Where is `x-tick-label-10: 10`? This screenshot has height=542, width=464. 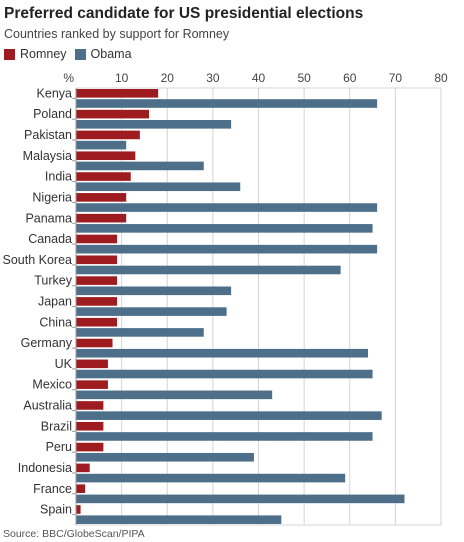 x-tick-label-10: 10 is located at coordinates (122, 78).